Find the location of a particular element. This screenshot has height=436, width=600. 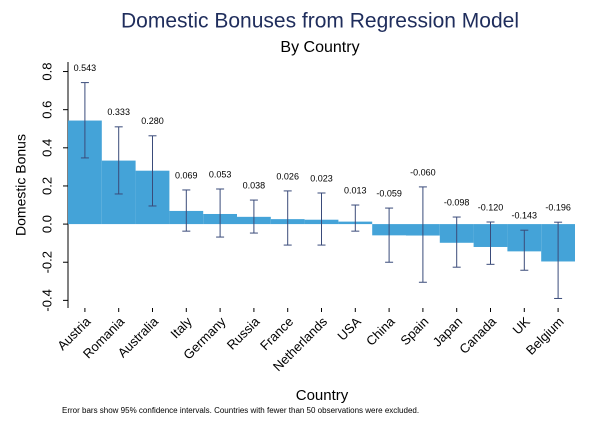

y-tick-label: 0.8 is located at coordinates (46, 71).